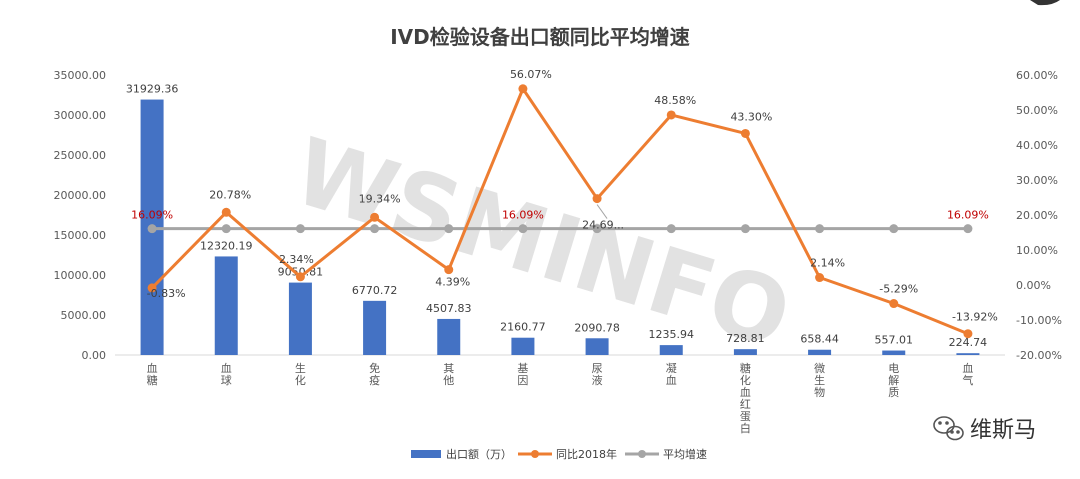 The width and height of the screenshot is (1080, 479). Describe the element at coordinates (449, 308) in the screenshot. I see `bar-value-label: 4507.83` at that location.